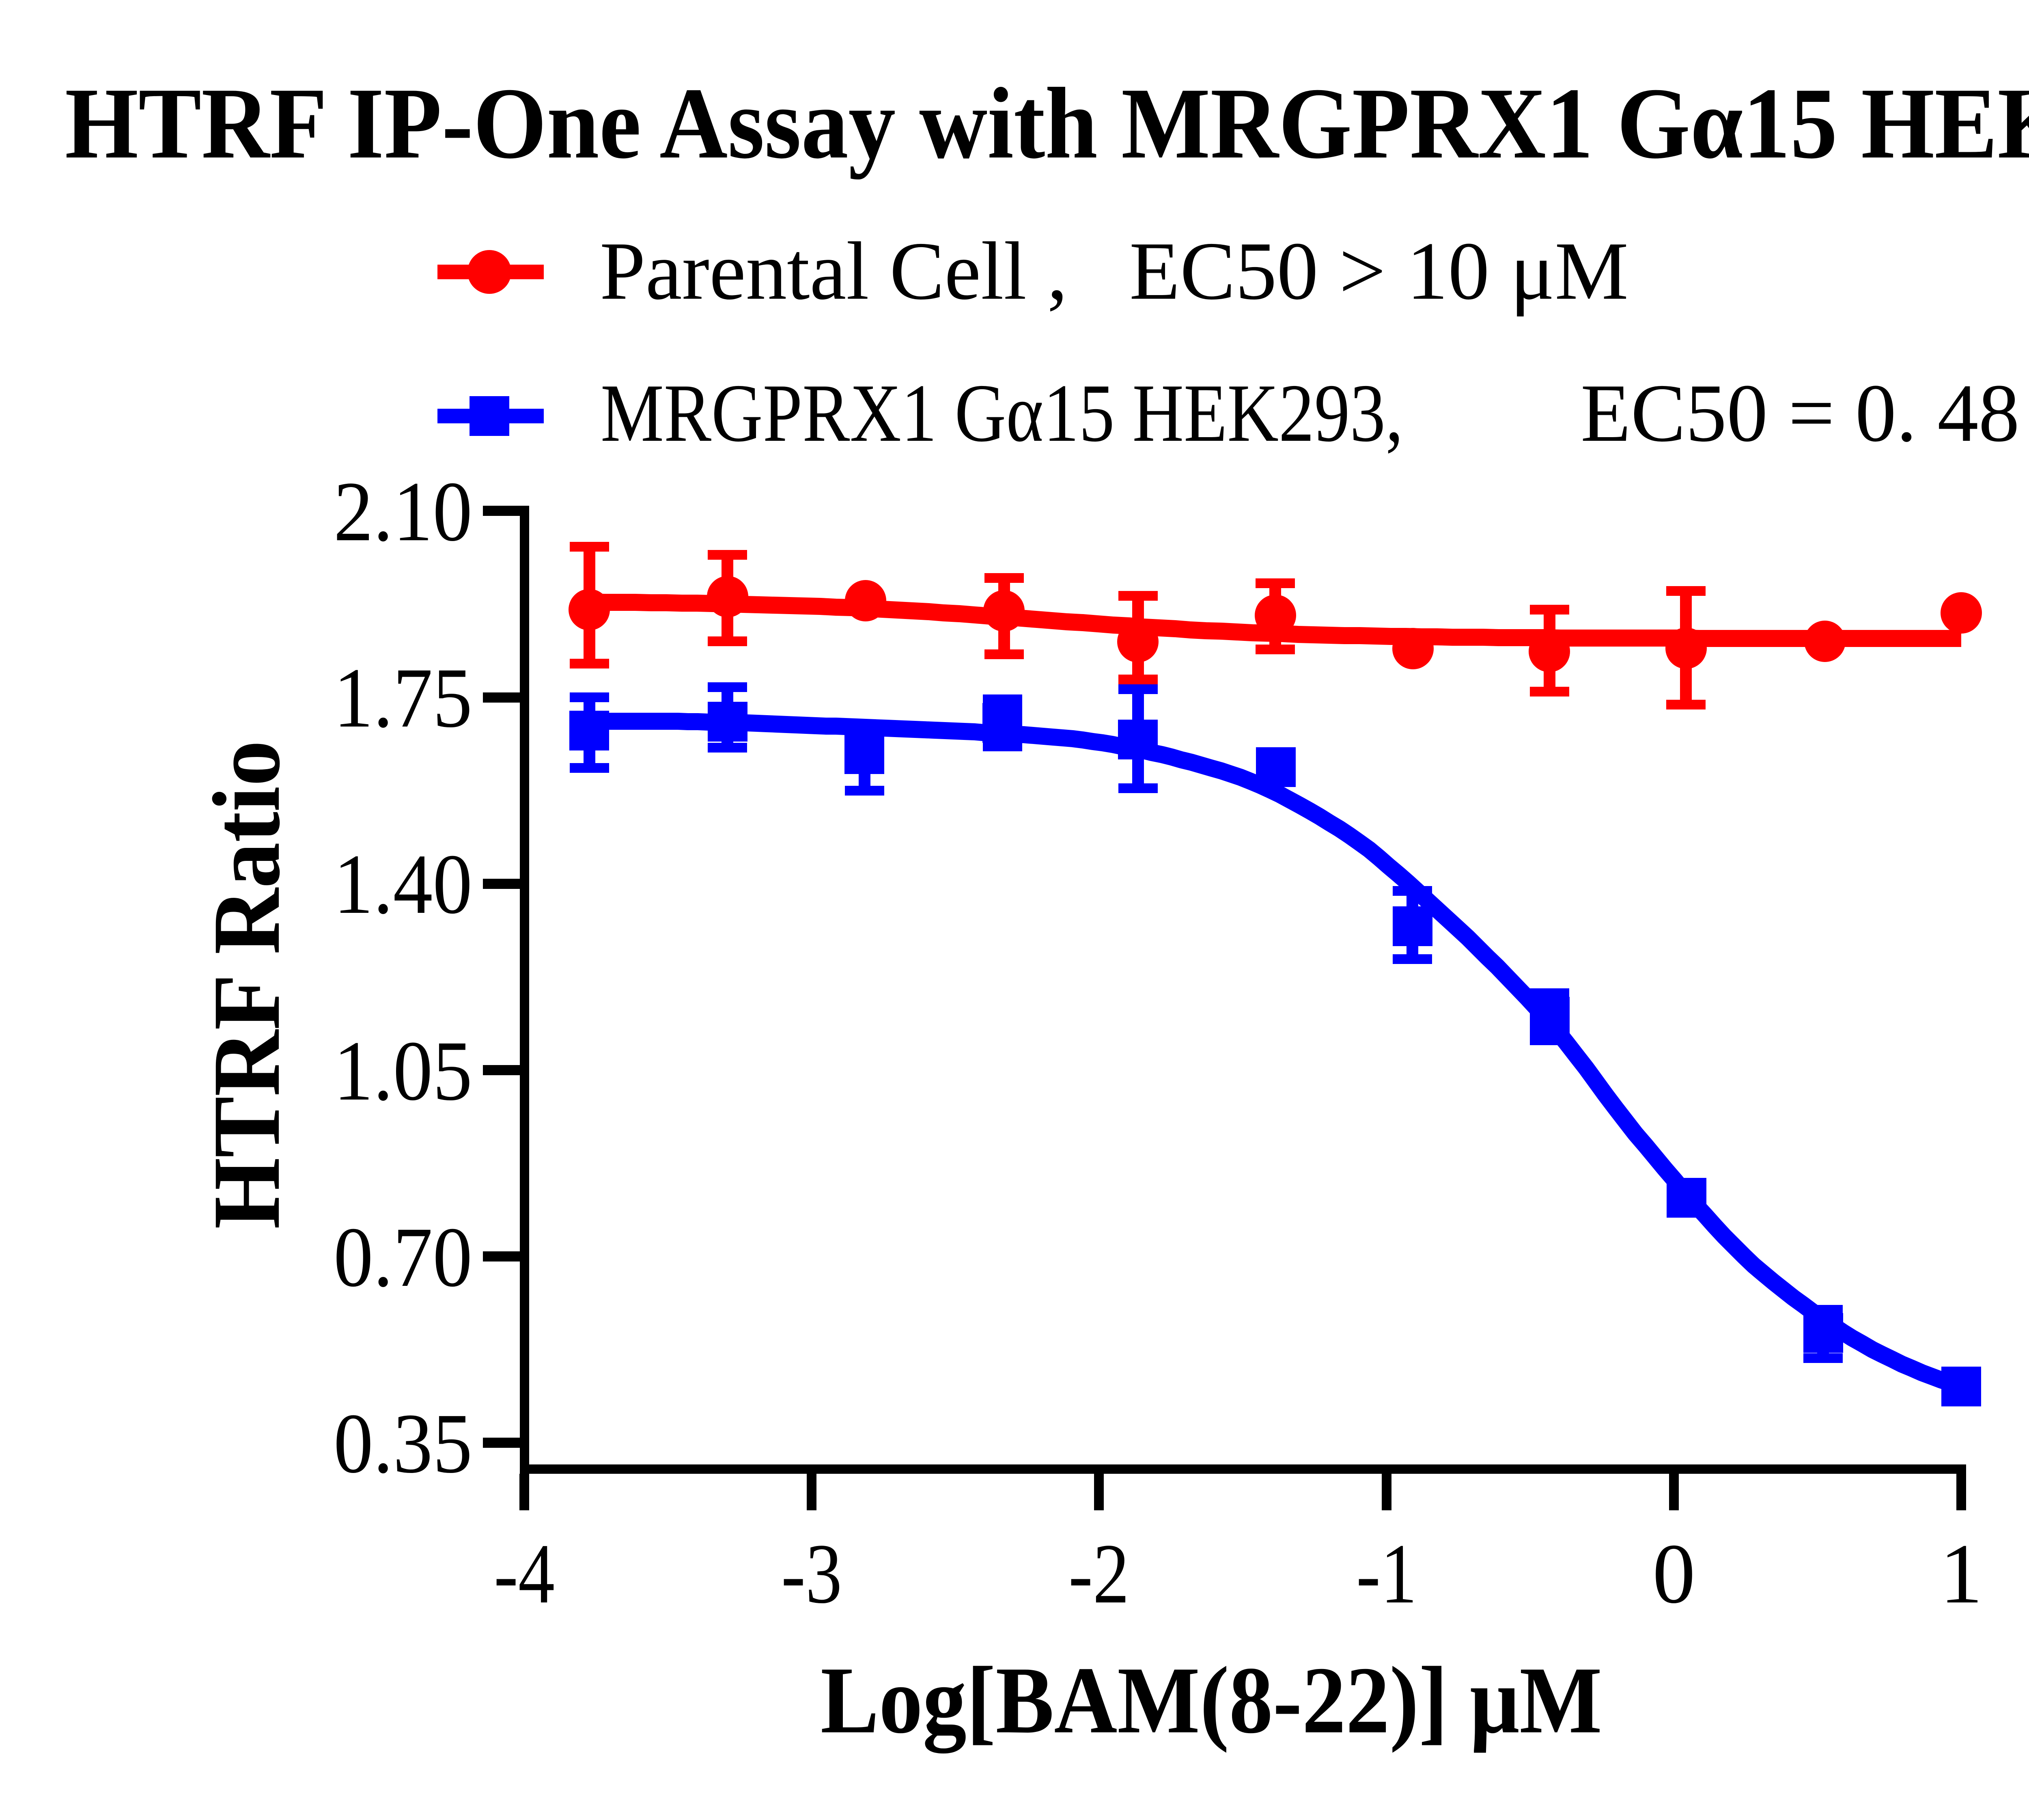 The height and width of the screenshot is (1820, 2029). What do you see at coordinates (1961, 1573) in the screenshot?
I see `svg-text: 1` at bounding box center [1961, 1573].